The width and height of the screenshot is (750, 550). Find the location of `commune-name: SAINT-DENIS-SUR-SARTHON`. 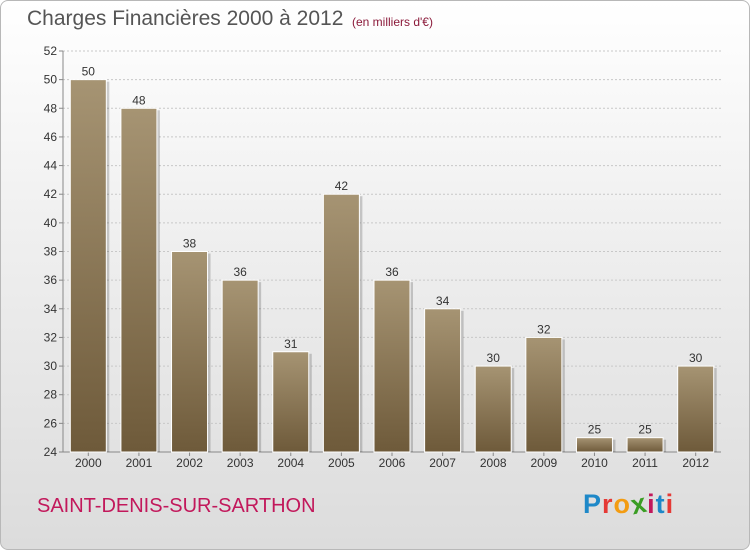

commune-name: SAINT-DENIS-SUR-SARTHON is located at coordinates (176, 506).